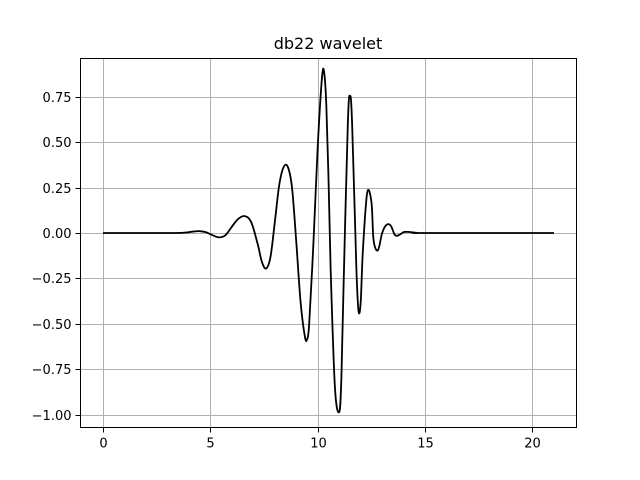 The image size is (640, 480). What do you see at coordinates (52, 279) in the screenshot?
I see `y-tick-label: −0.25` at bounding box center [52, 279].